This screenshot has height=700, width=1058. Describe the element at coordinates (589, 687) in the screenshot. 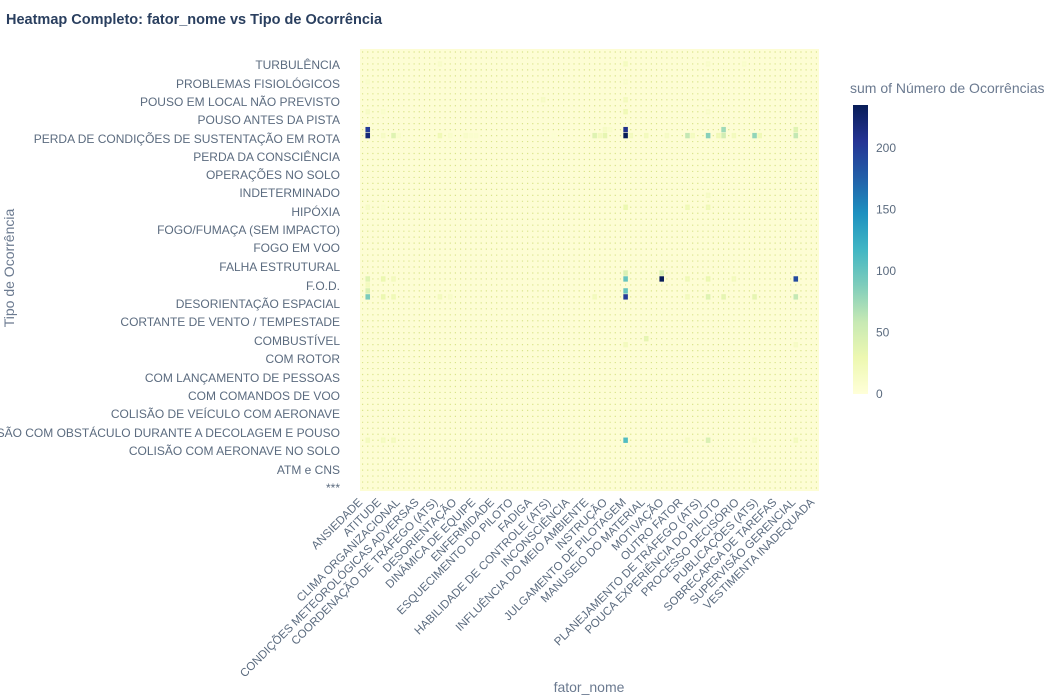

I see `x-axis-title: fator_nome` at that location.